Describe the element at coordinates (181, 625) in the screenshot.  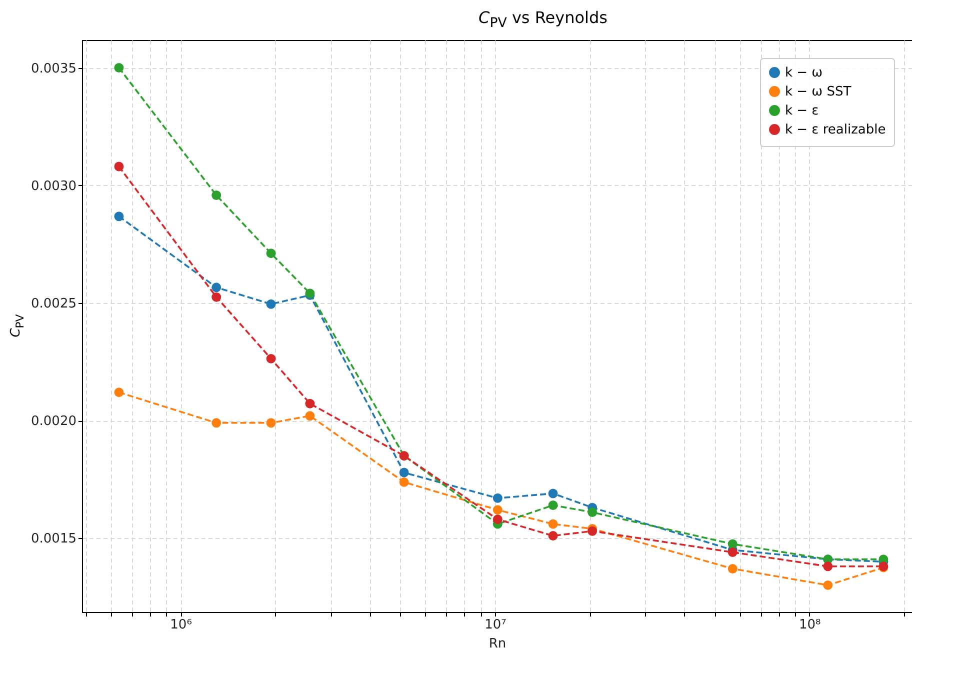
I see `x-tick-label: 10⁶` at that location.